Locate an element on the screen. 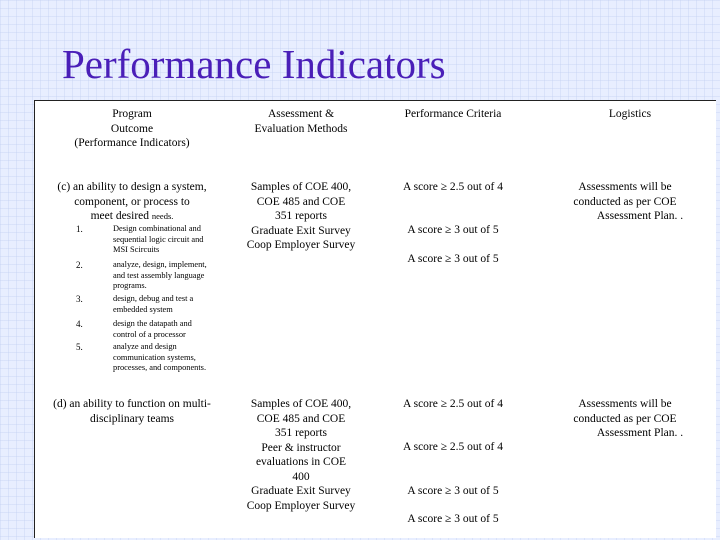 The height and width of the screenshot is (540, 720). header-criteria: Performance Criteria is located at coordinates (453, 114).